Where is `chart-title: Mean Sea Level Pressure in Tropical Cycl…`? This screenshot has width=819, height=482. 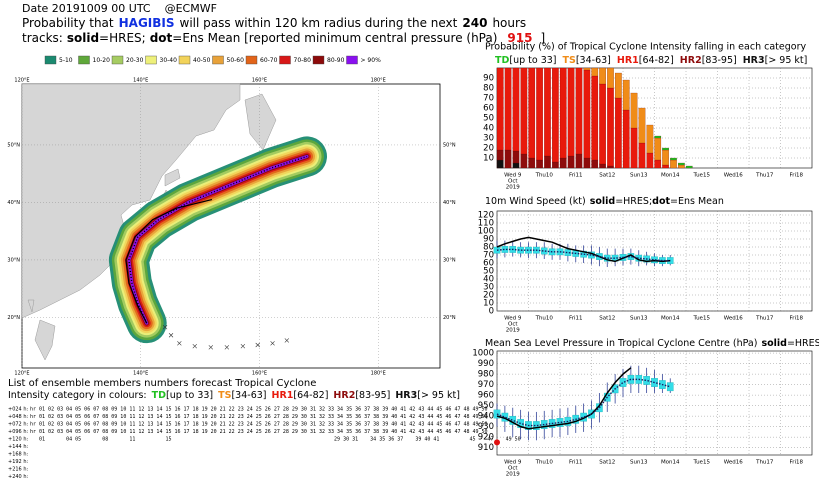
chart-title: Mean Sea Level Pressure in Tropical Cycl… is located at coordinates (652, 343).